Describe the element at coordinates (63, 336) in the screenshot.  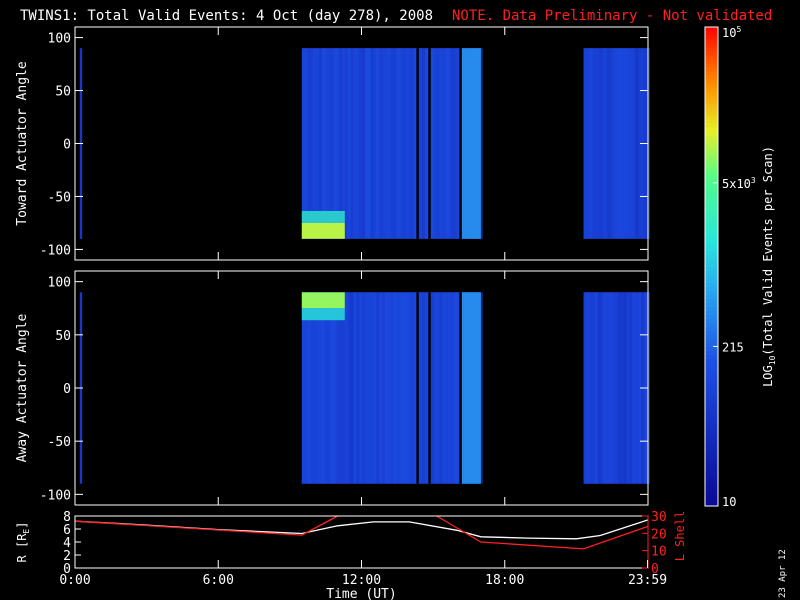
I see `y-tick-label: 50` at that location.